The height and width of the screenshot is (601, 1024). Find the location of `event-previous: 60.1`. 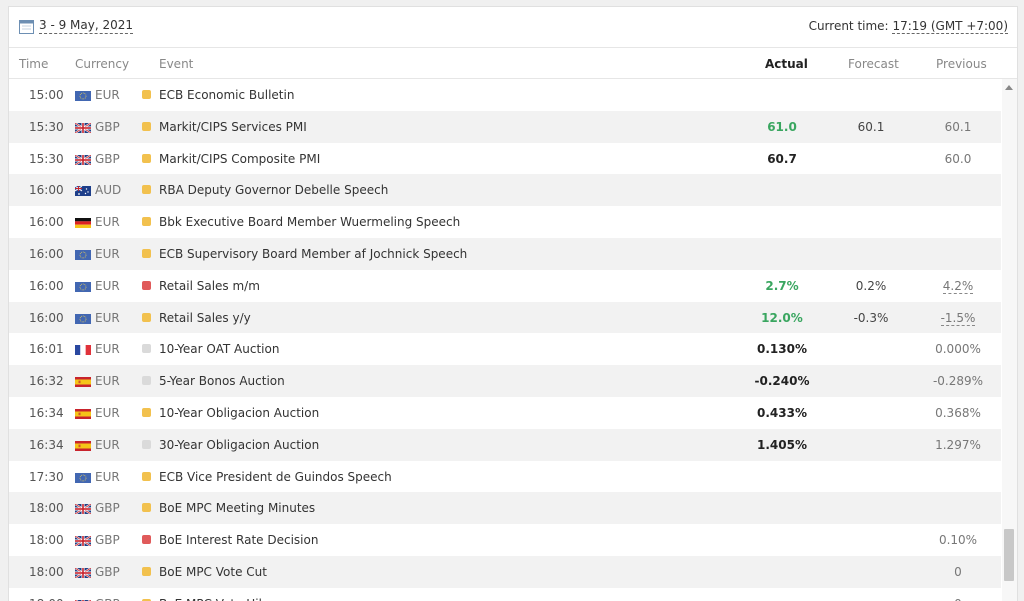

event-previous: 60.1 is located at coordinates (958, 127).